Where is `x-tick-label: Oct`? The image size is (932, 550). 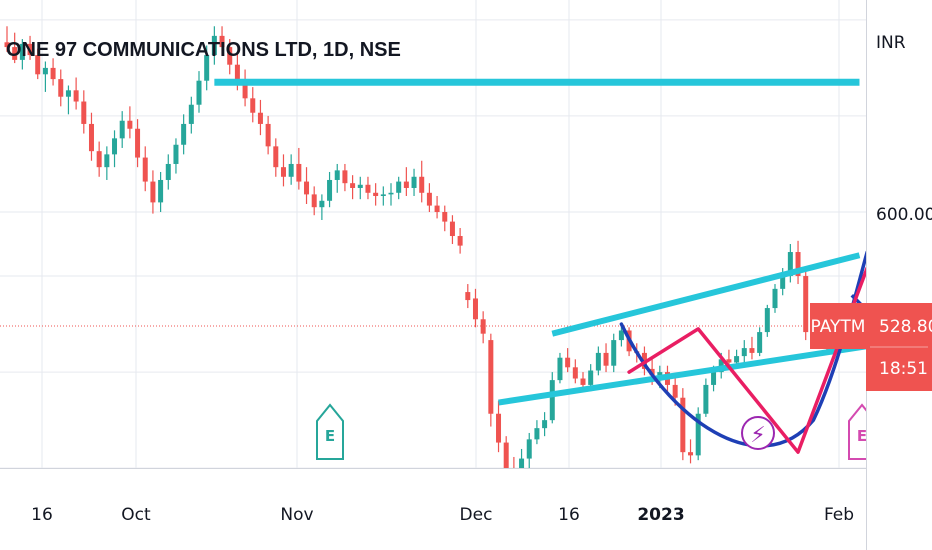
x-tick-label: Oct is located at coordinates (136, 515).